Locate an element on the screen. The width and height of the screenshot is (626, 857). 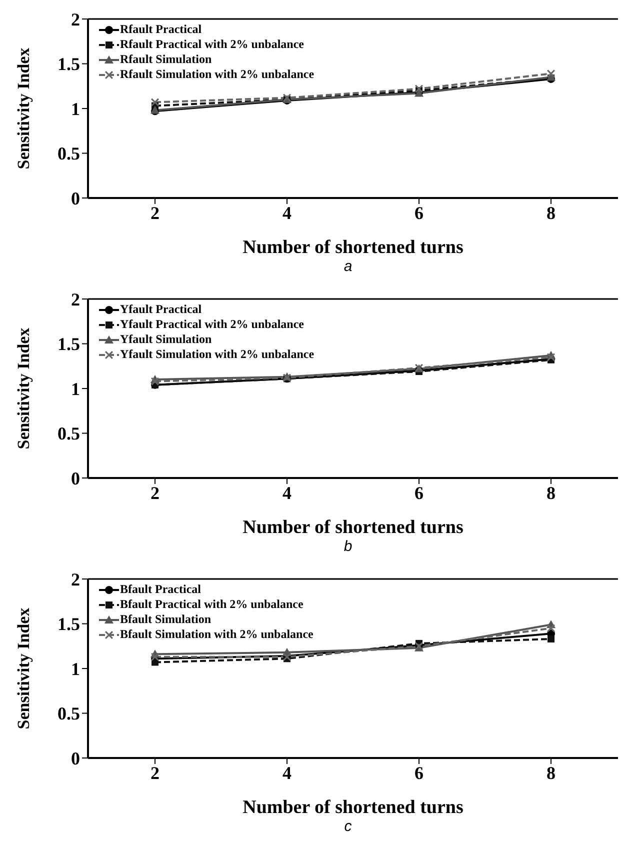
legend-label: Bfault Simulation is located at coordinates (166, 619).